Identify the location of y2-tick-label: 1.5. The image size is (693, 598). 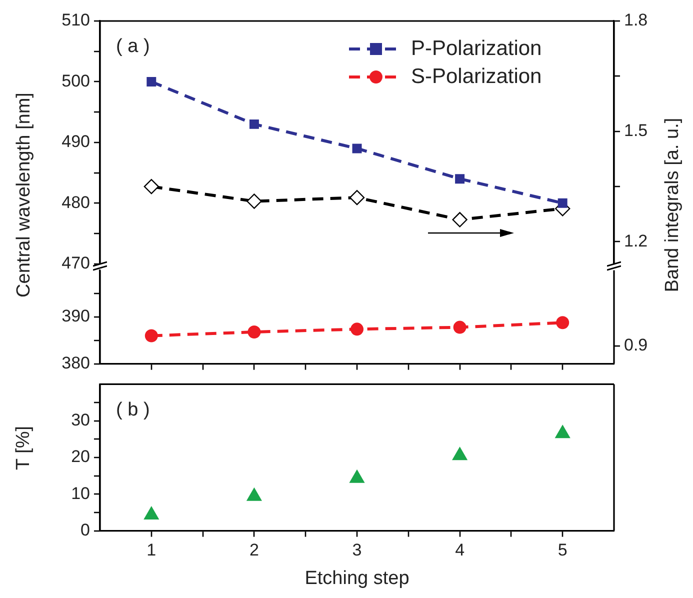
(636, 130).